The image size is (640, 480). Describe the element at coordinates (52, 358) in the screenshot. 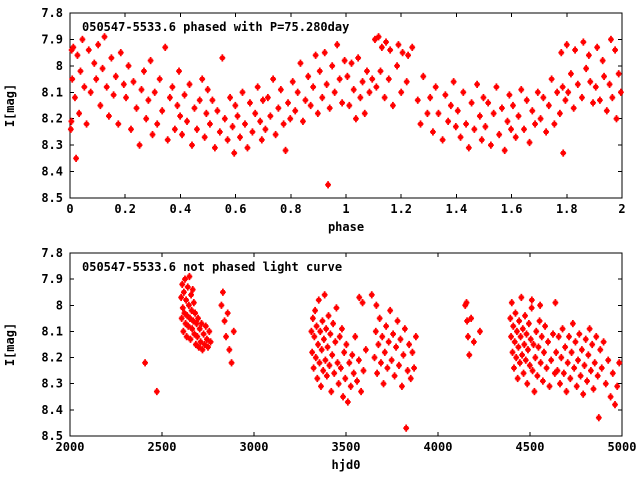

I see `y-tick-label: 8.2` at that location.